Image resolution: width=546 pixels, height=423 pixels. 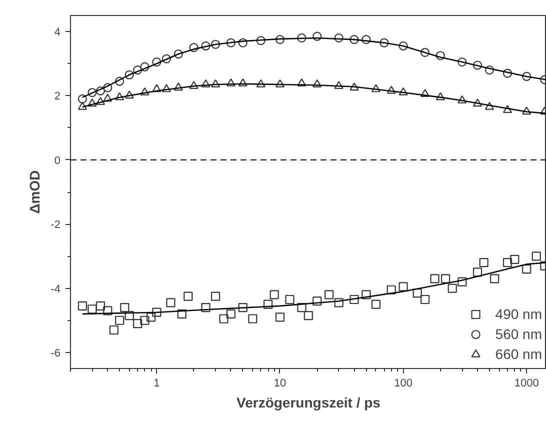 What do you see at coordinates (518, 314) in the screenshot?
I see `legend-label: 490 nm` at bounding box center [518, 314].